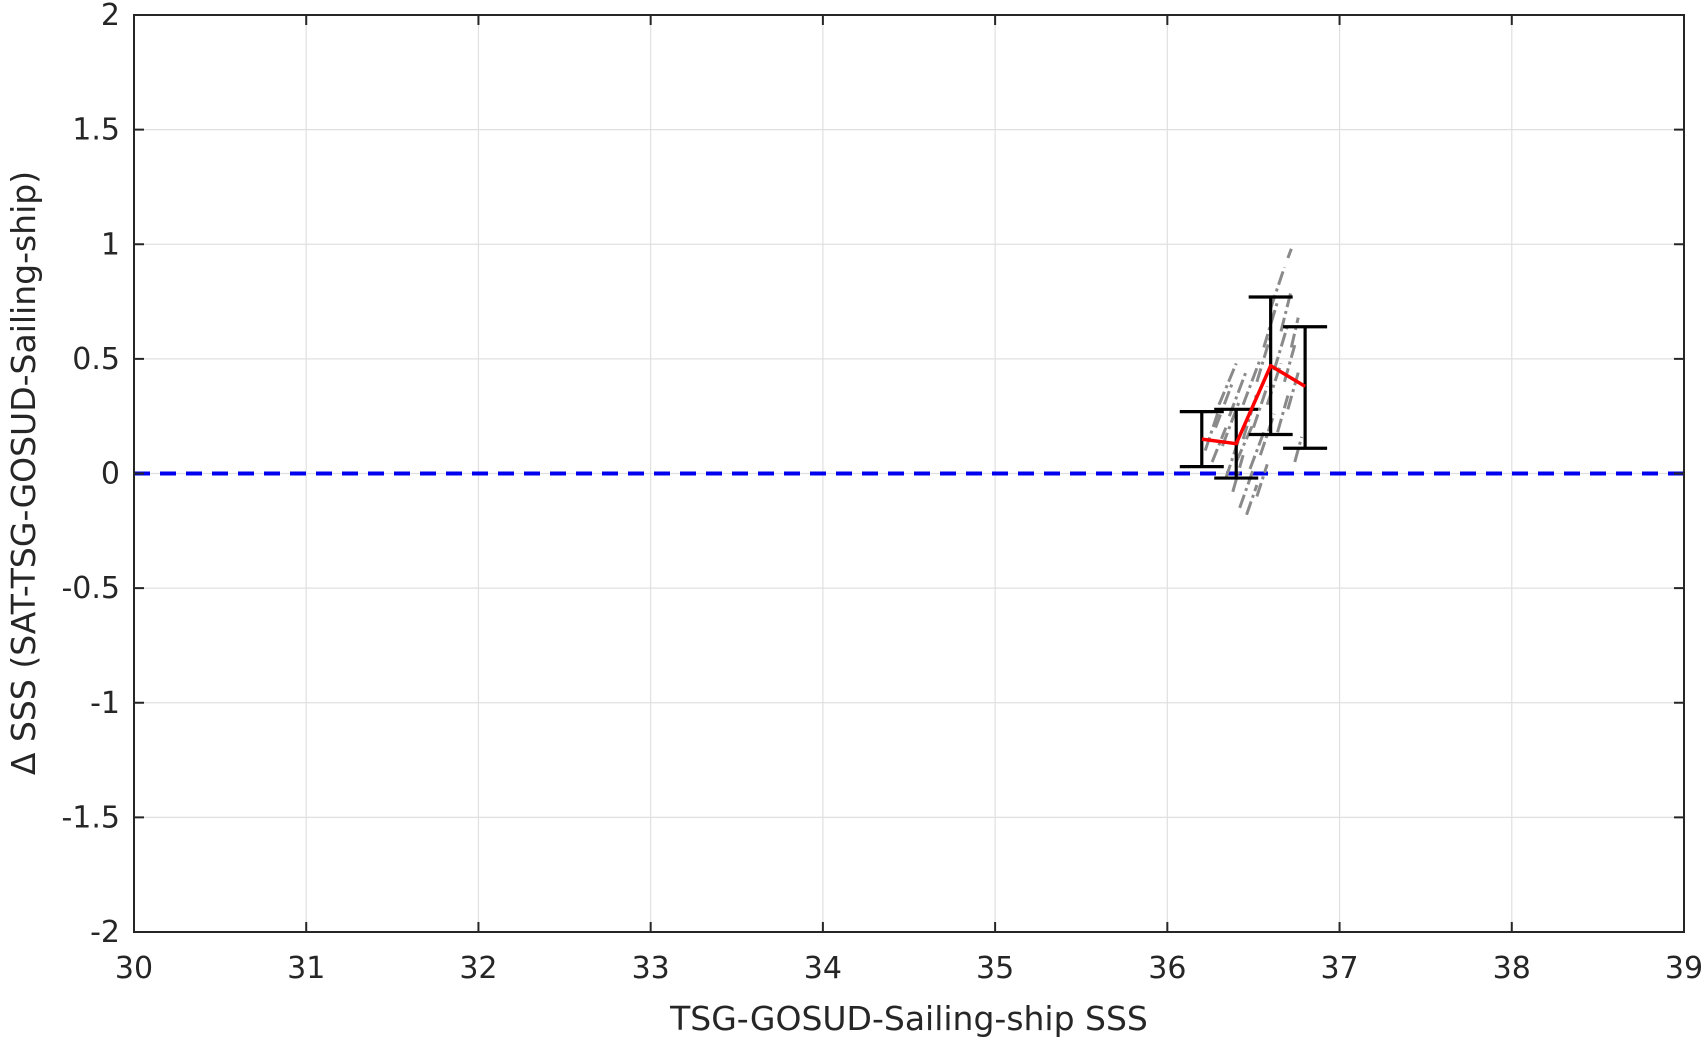  I want to click on x-tick-label: 39, so click(1684, 968).